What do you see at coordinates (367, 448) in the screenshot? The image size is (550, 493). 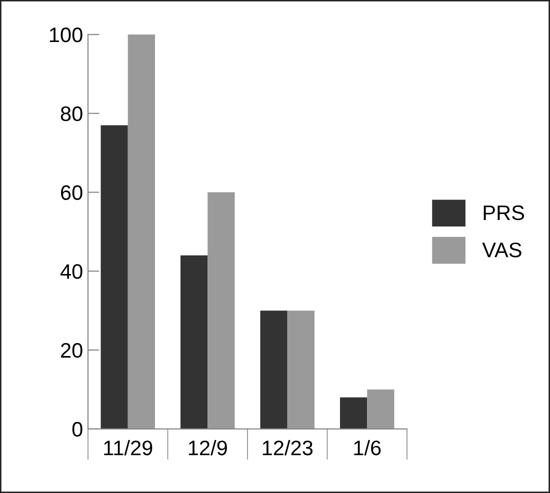 I see `x-tick-label: 1/6` at bounding box center [367, 448].